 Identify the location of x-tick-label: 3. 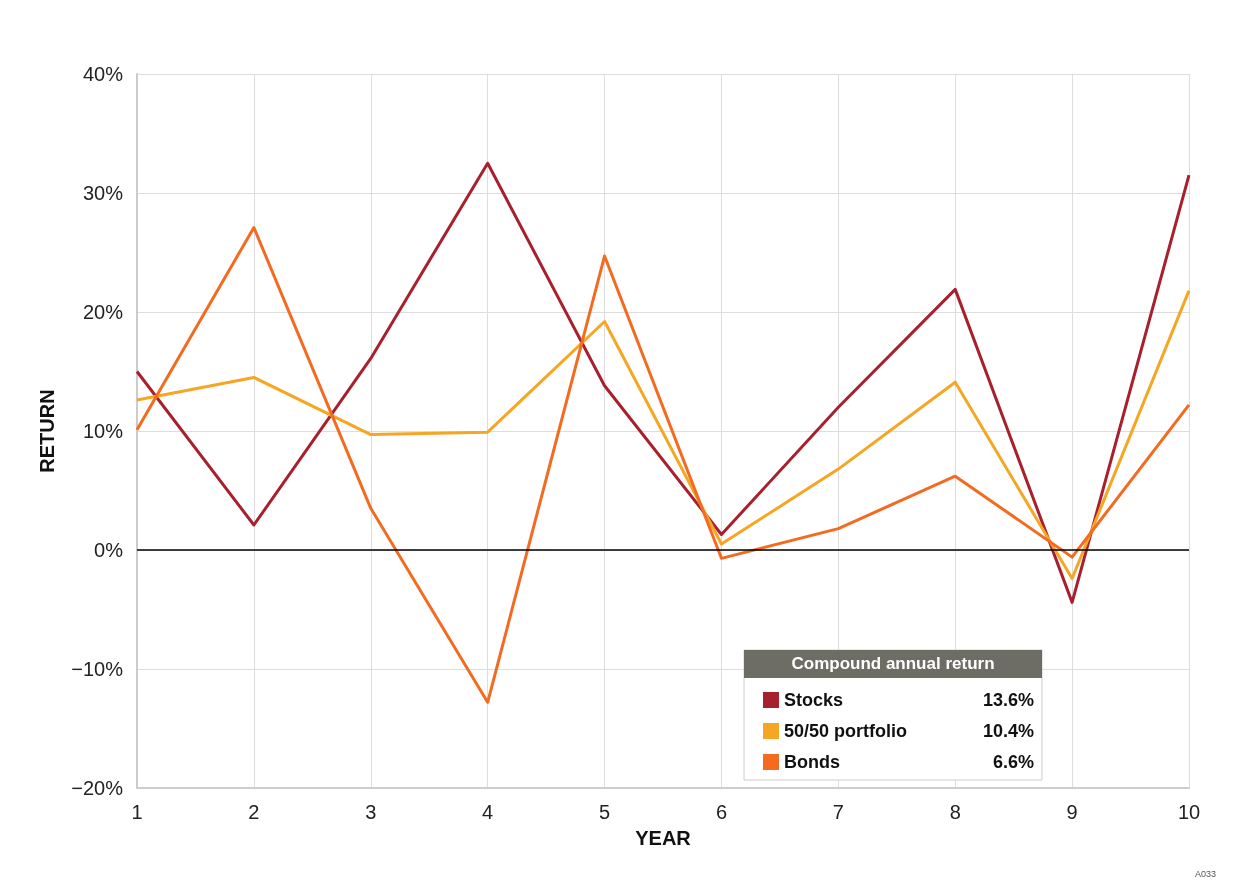
(371, 812).